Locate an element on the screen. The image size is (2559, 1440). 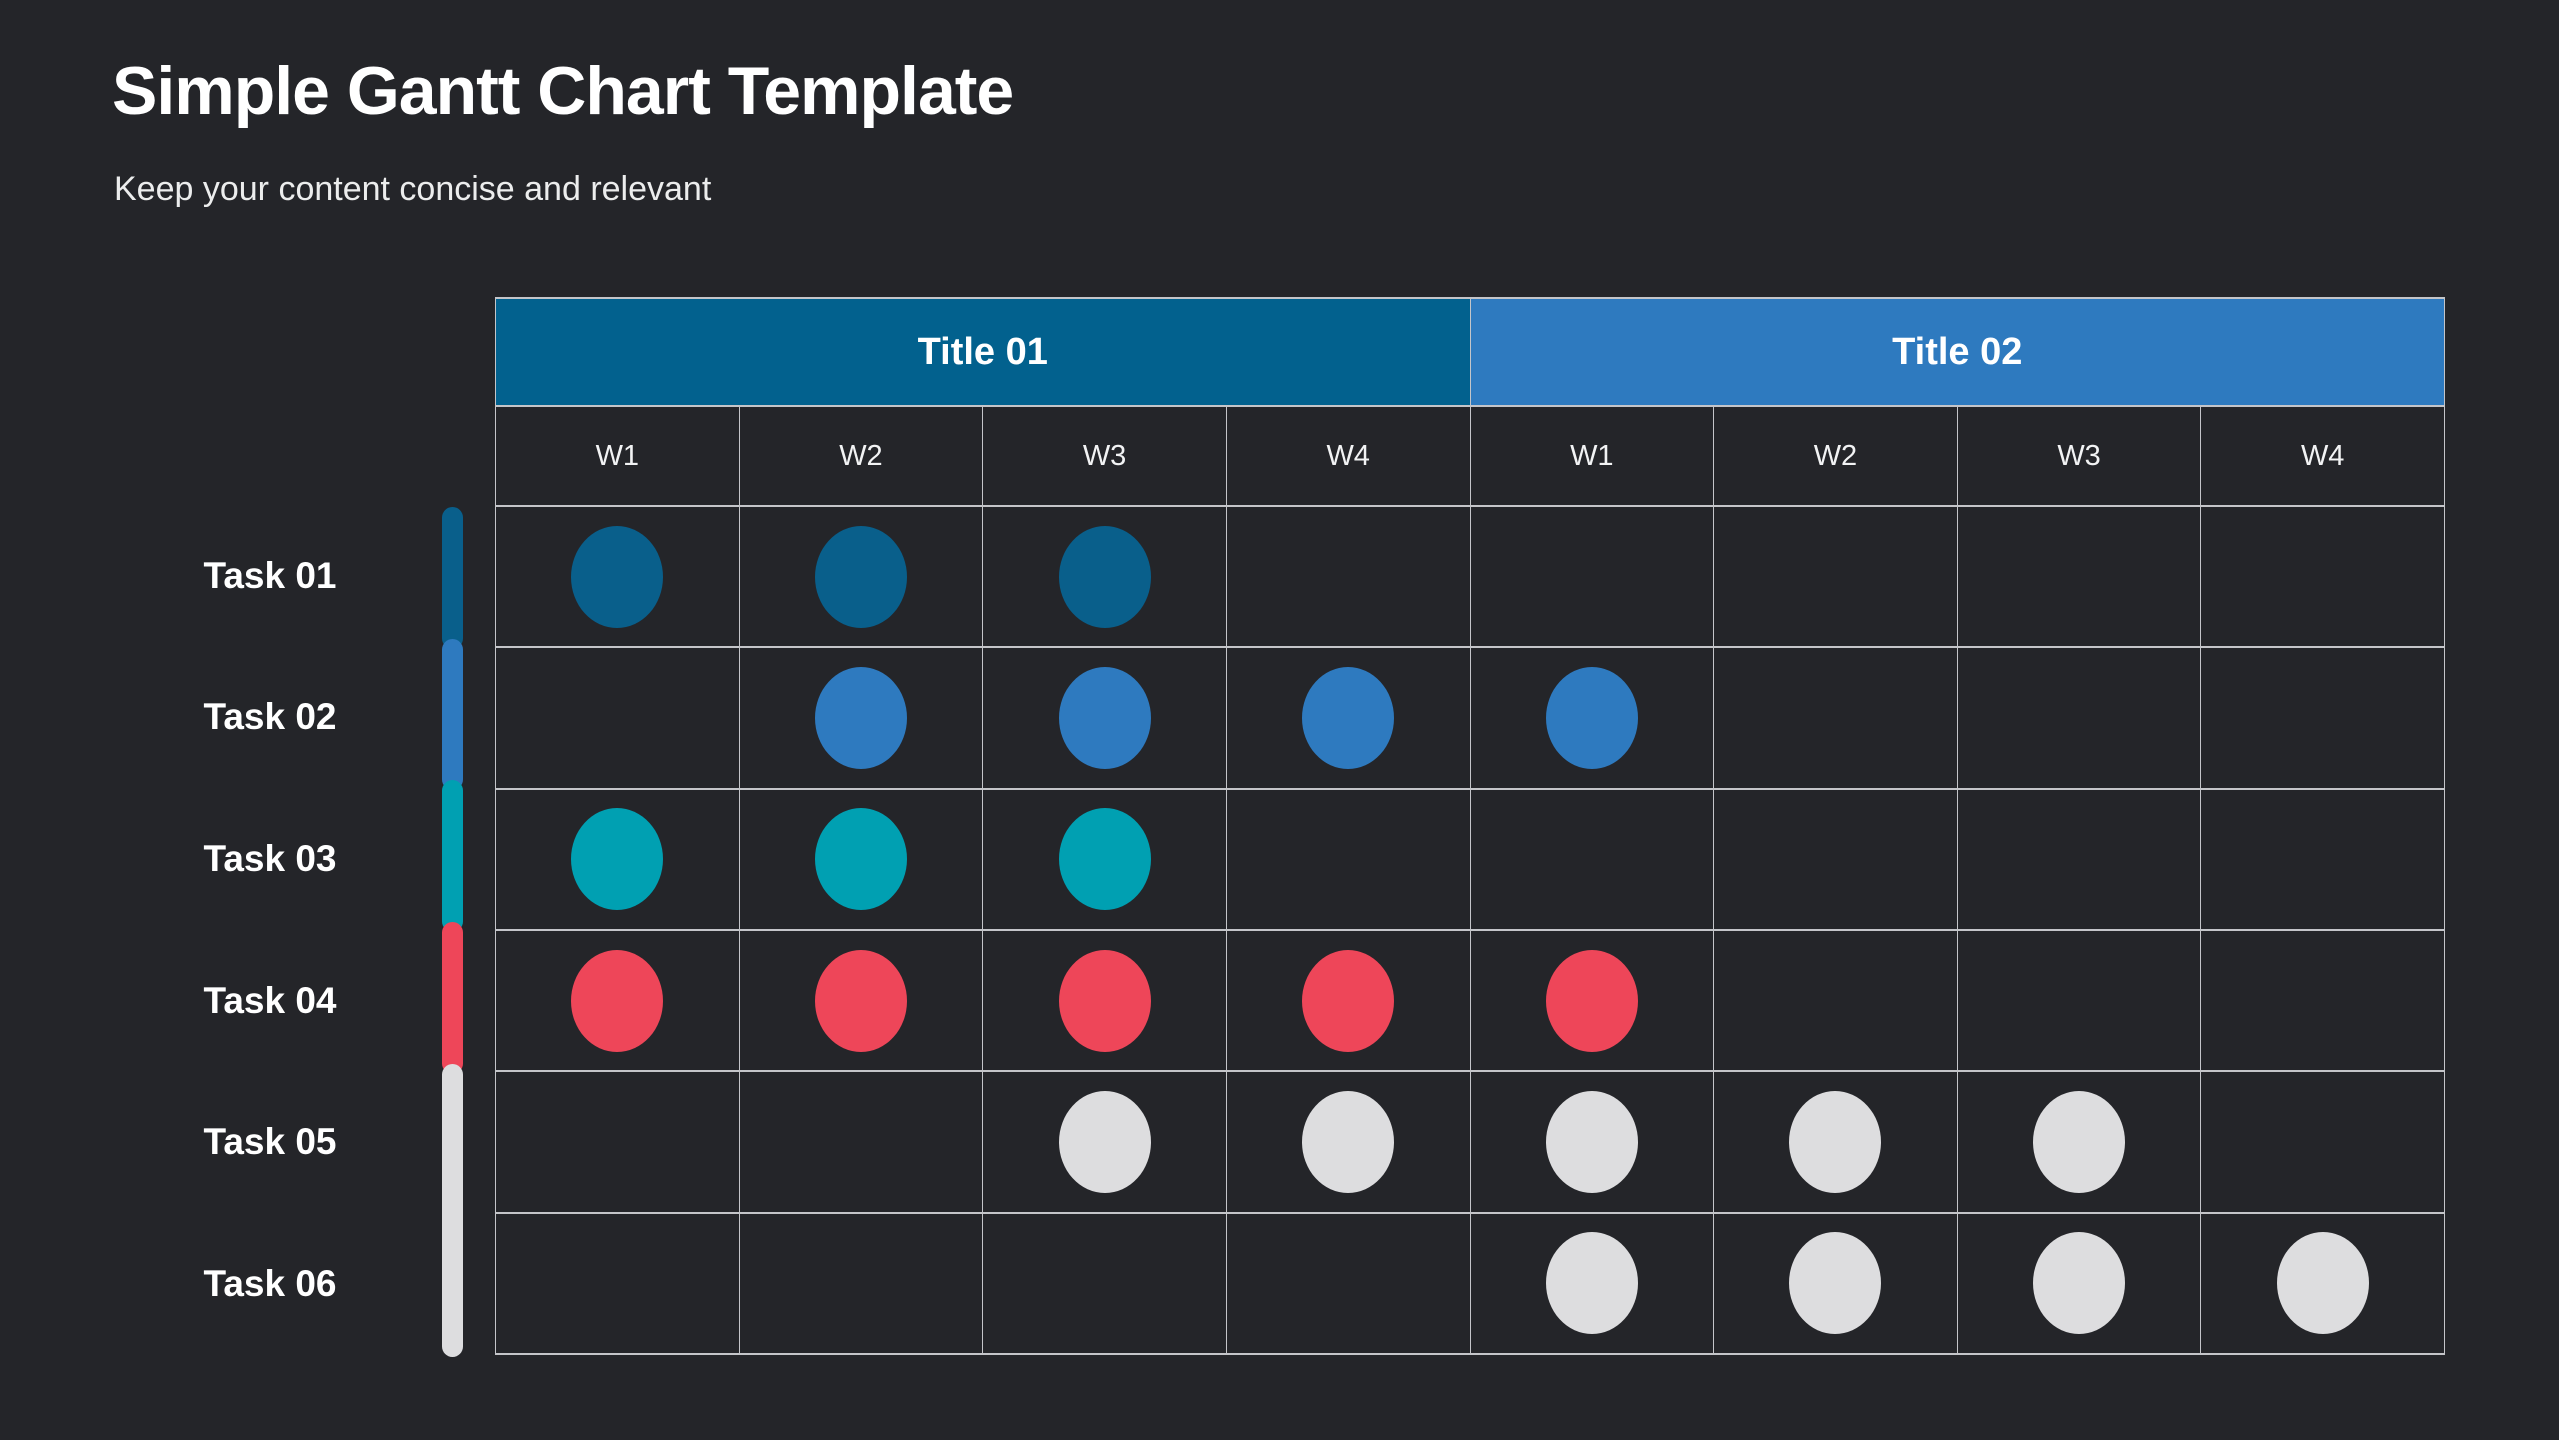
cell-task6-col2 is located at coordinates (861, 1284).